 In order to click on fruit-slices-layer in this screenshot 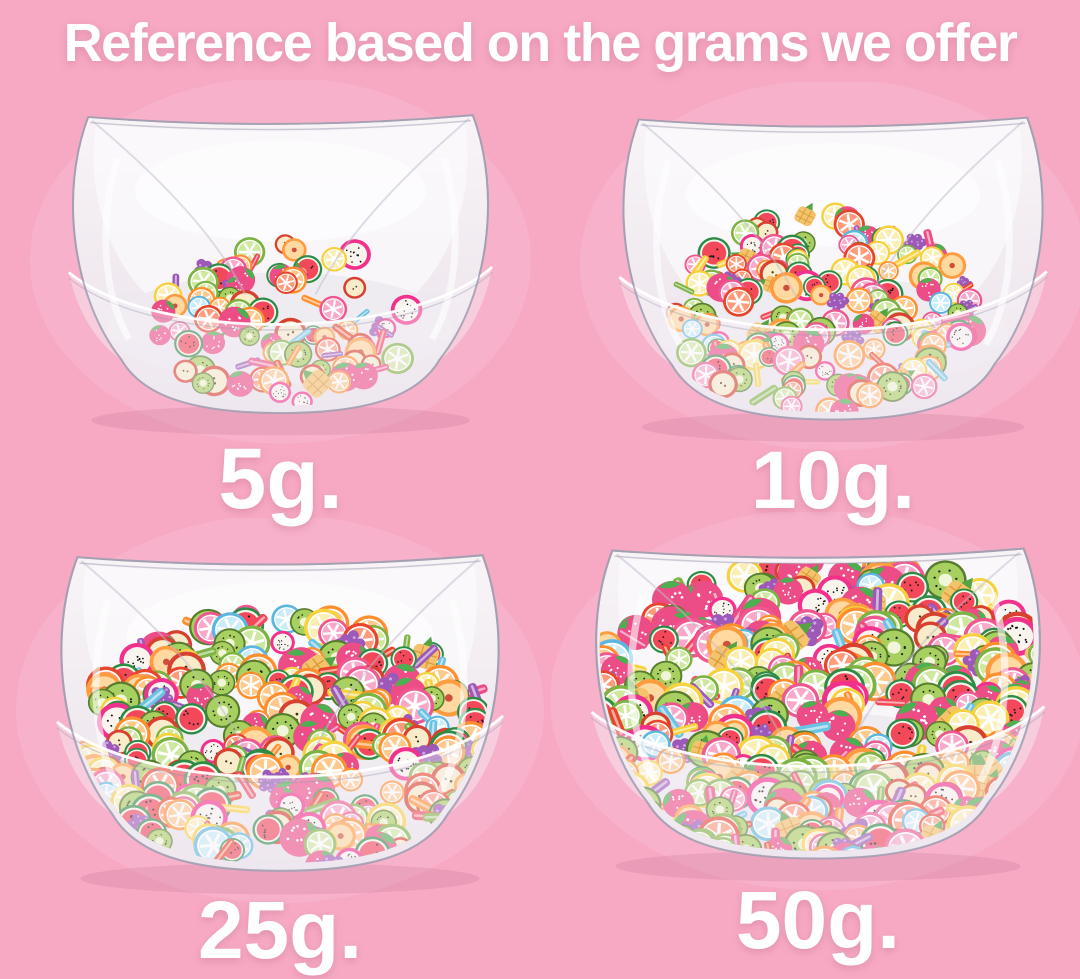, I will do `click(826, 307)`.